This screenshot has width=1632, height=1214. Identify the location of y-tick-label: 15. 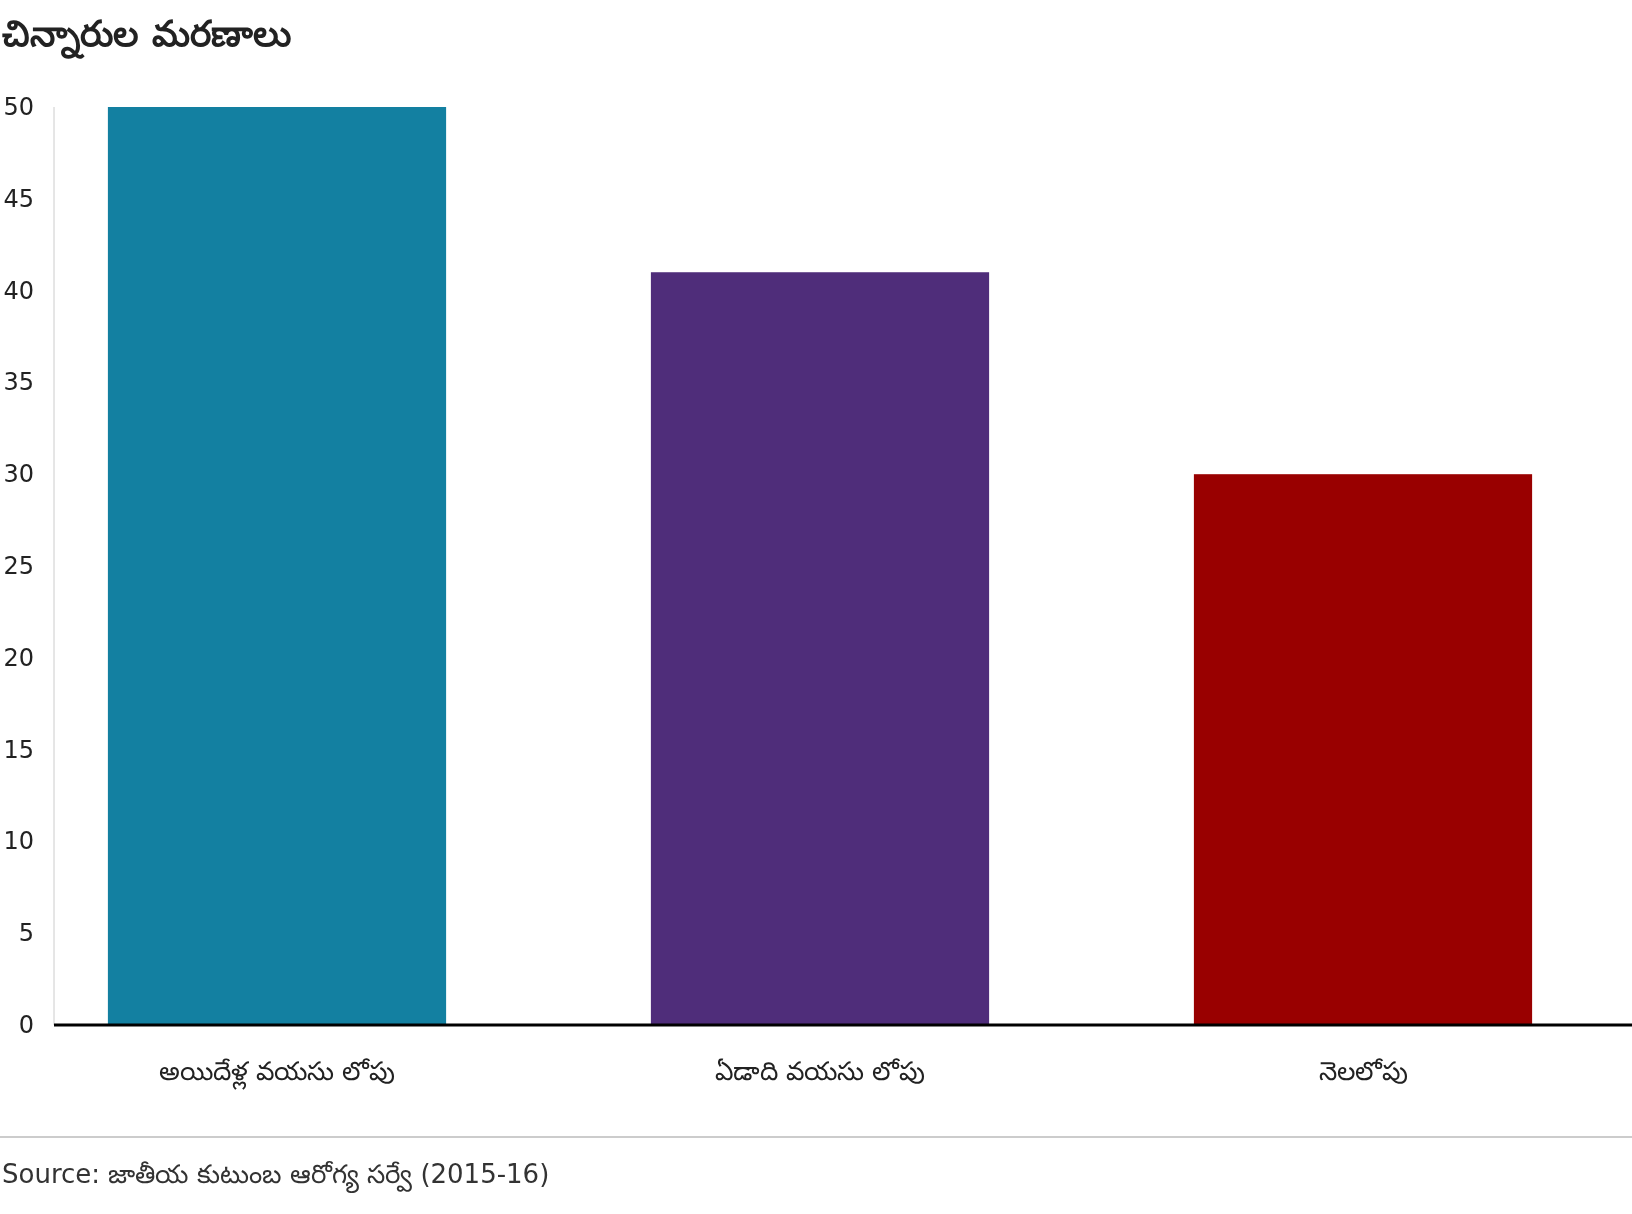
(18, 749).